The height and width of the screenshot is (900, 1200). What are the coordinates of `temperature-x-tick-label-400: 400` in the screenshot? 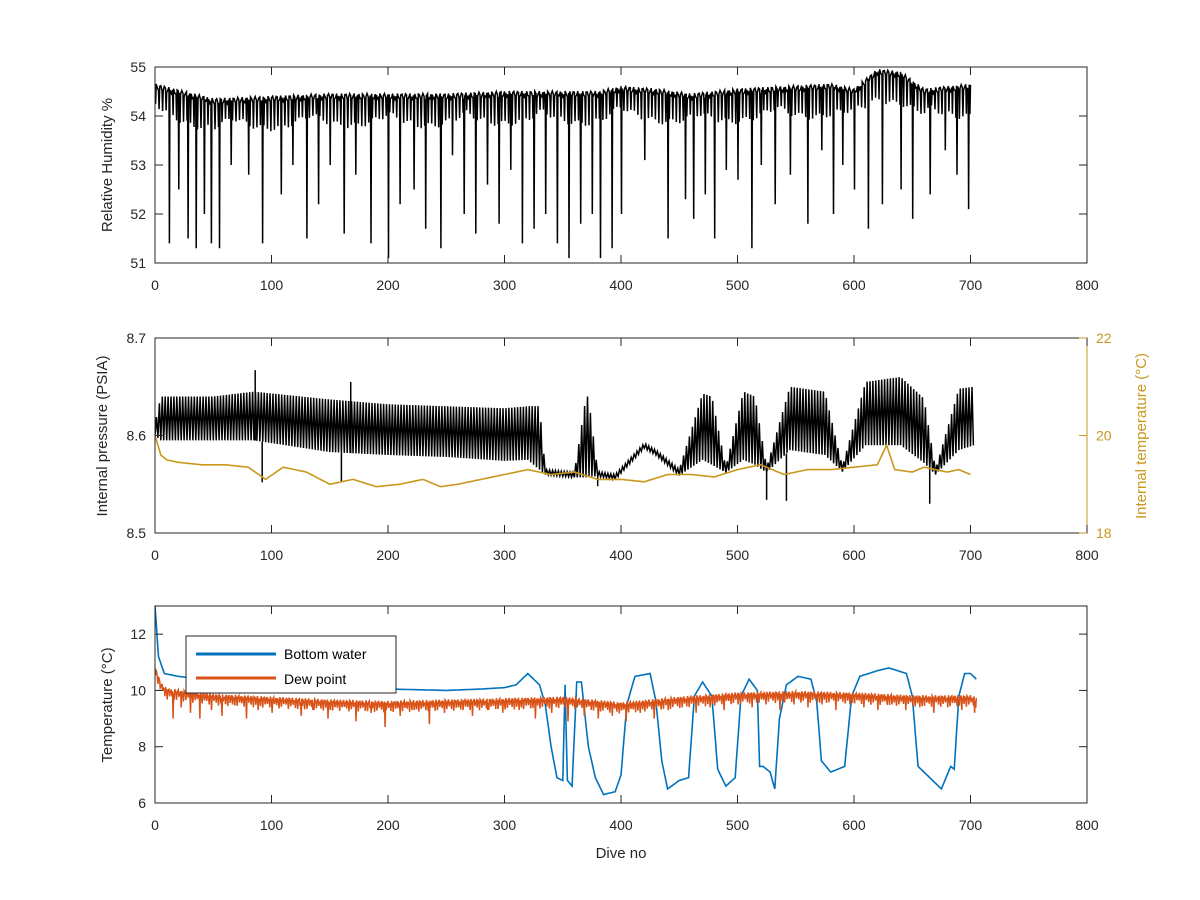 It's located at (621, 825).